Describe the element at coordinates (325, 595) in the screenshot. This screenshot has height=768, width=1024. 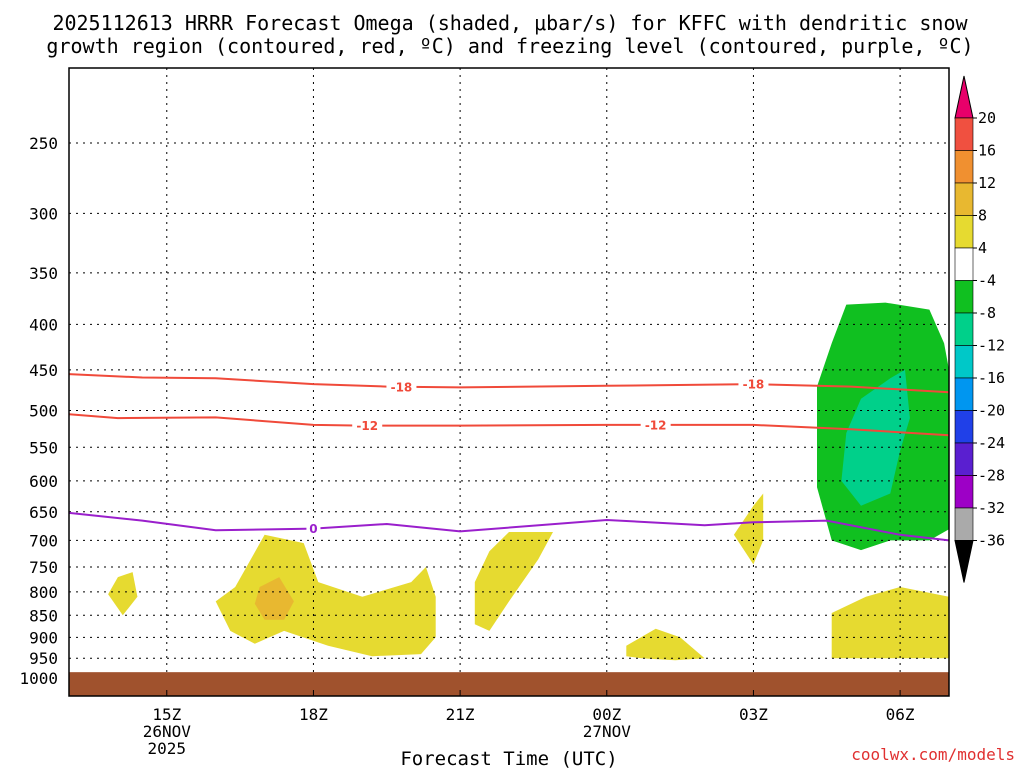
I see `omega-region-yellow-18Z-lobe` at that location.